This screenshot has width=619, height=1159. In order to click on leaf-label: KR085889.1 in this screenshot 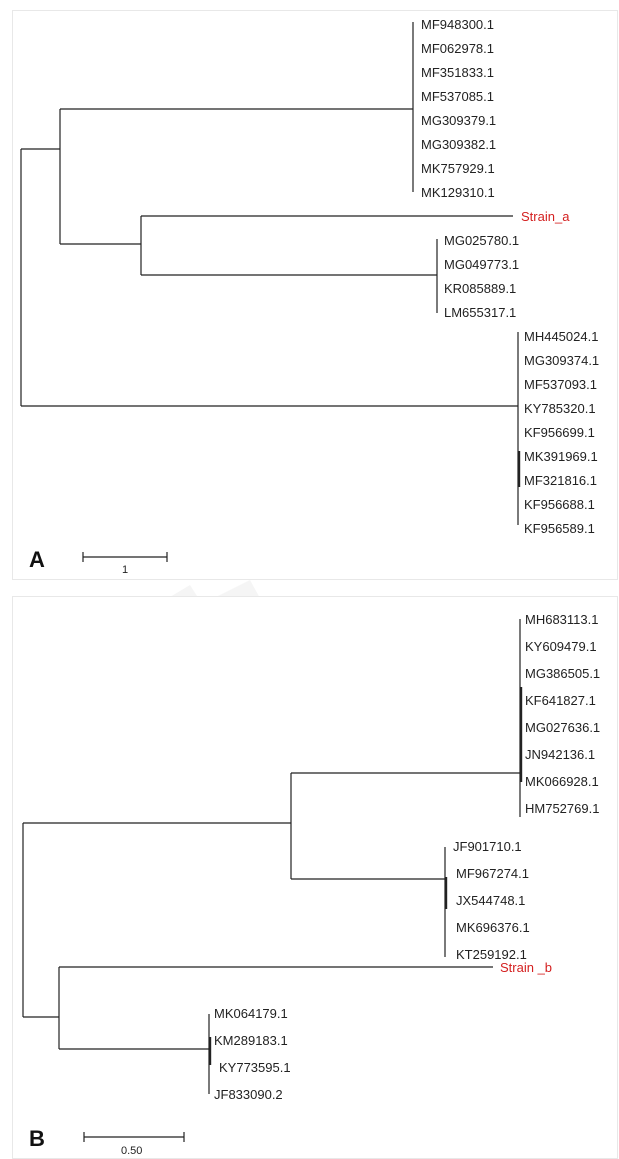, I will do `click(480, 288)`.